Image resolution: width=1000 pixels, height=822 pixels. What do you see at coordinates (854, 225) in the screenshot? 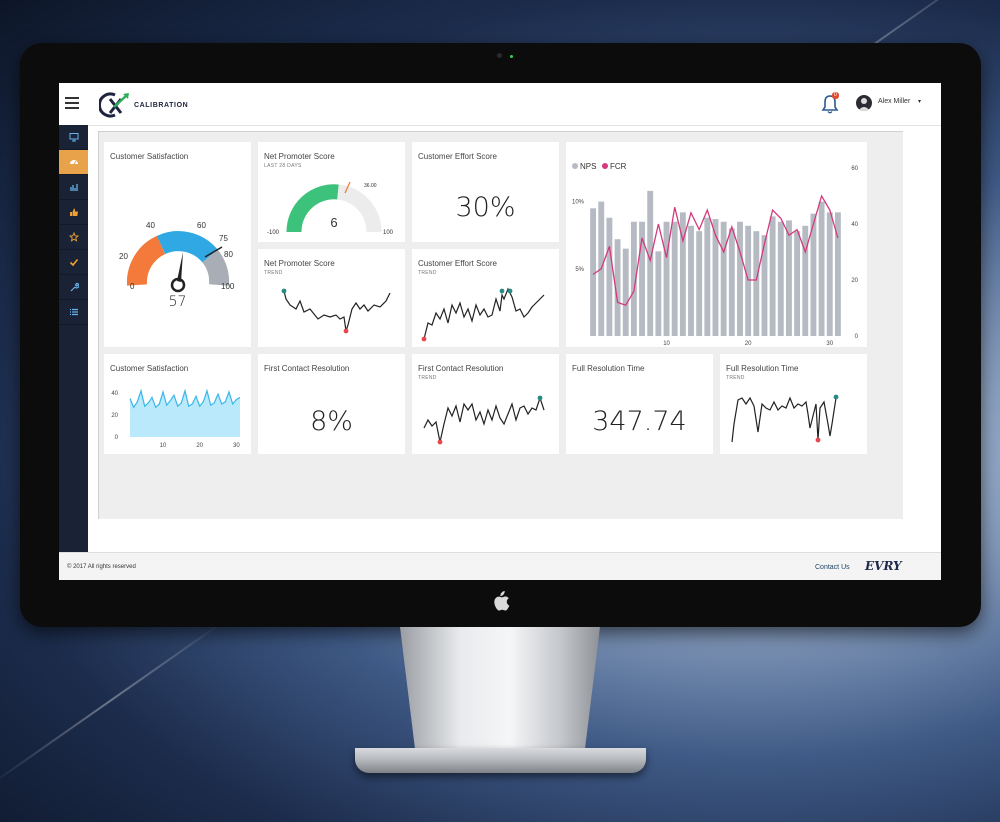
I see `y-right-tick-label: 40` at bounding box center [854, 225].